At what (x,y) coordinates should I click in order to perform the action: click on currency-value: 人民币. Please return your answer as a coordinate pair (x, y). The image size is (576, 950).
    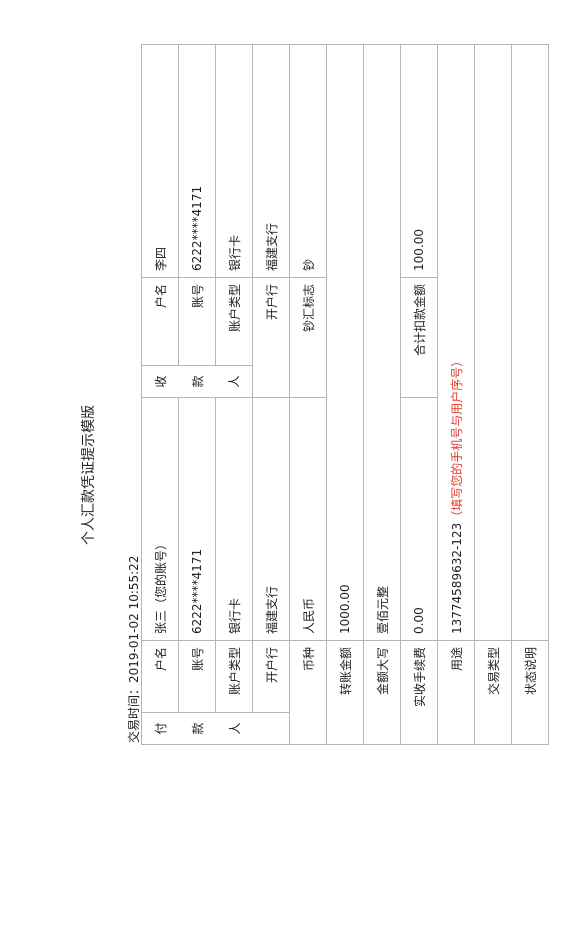
    Looking at the image, I should click on (308, 519).